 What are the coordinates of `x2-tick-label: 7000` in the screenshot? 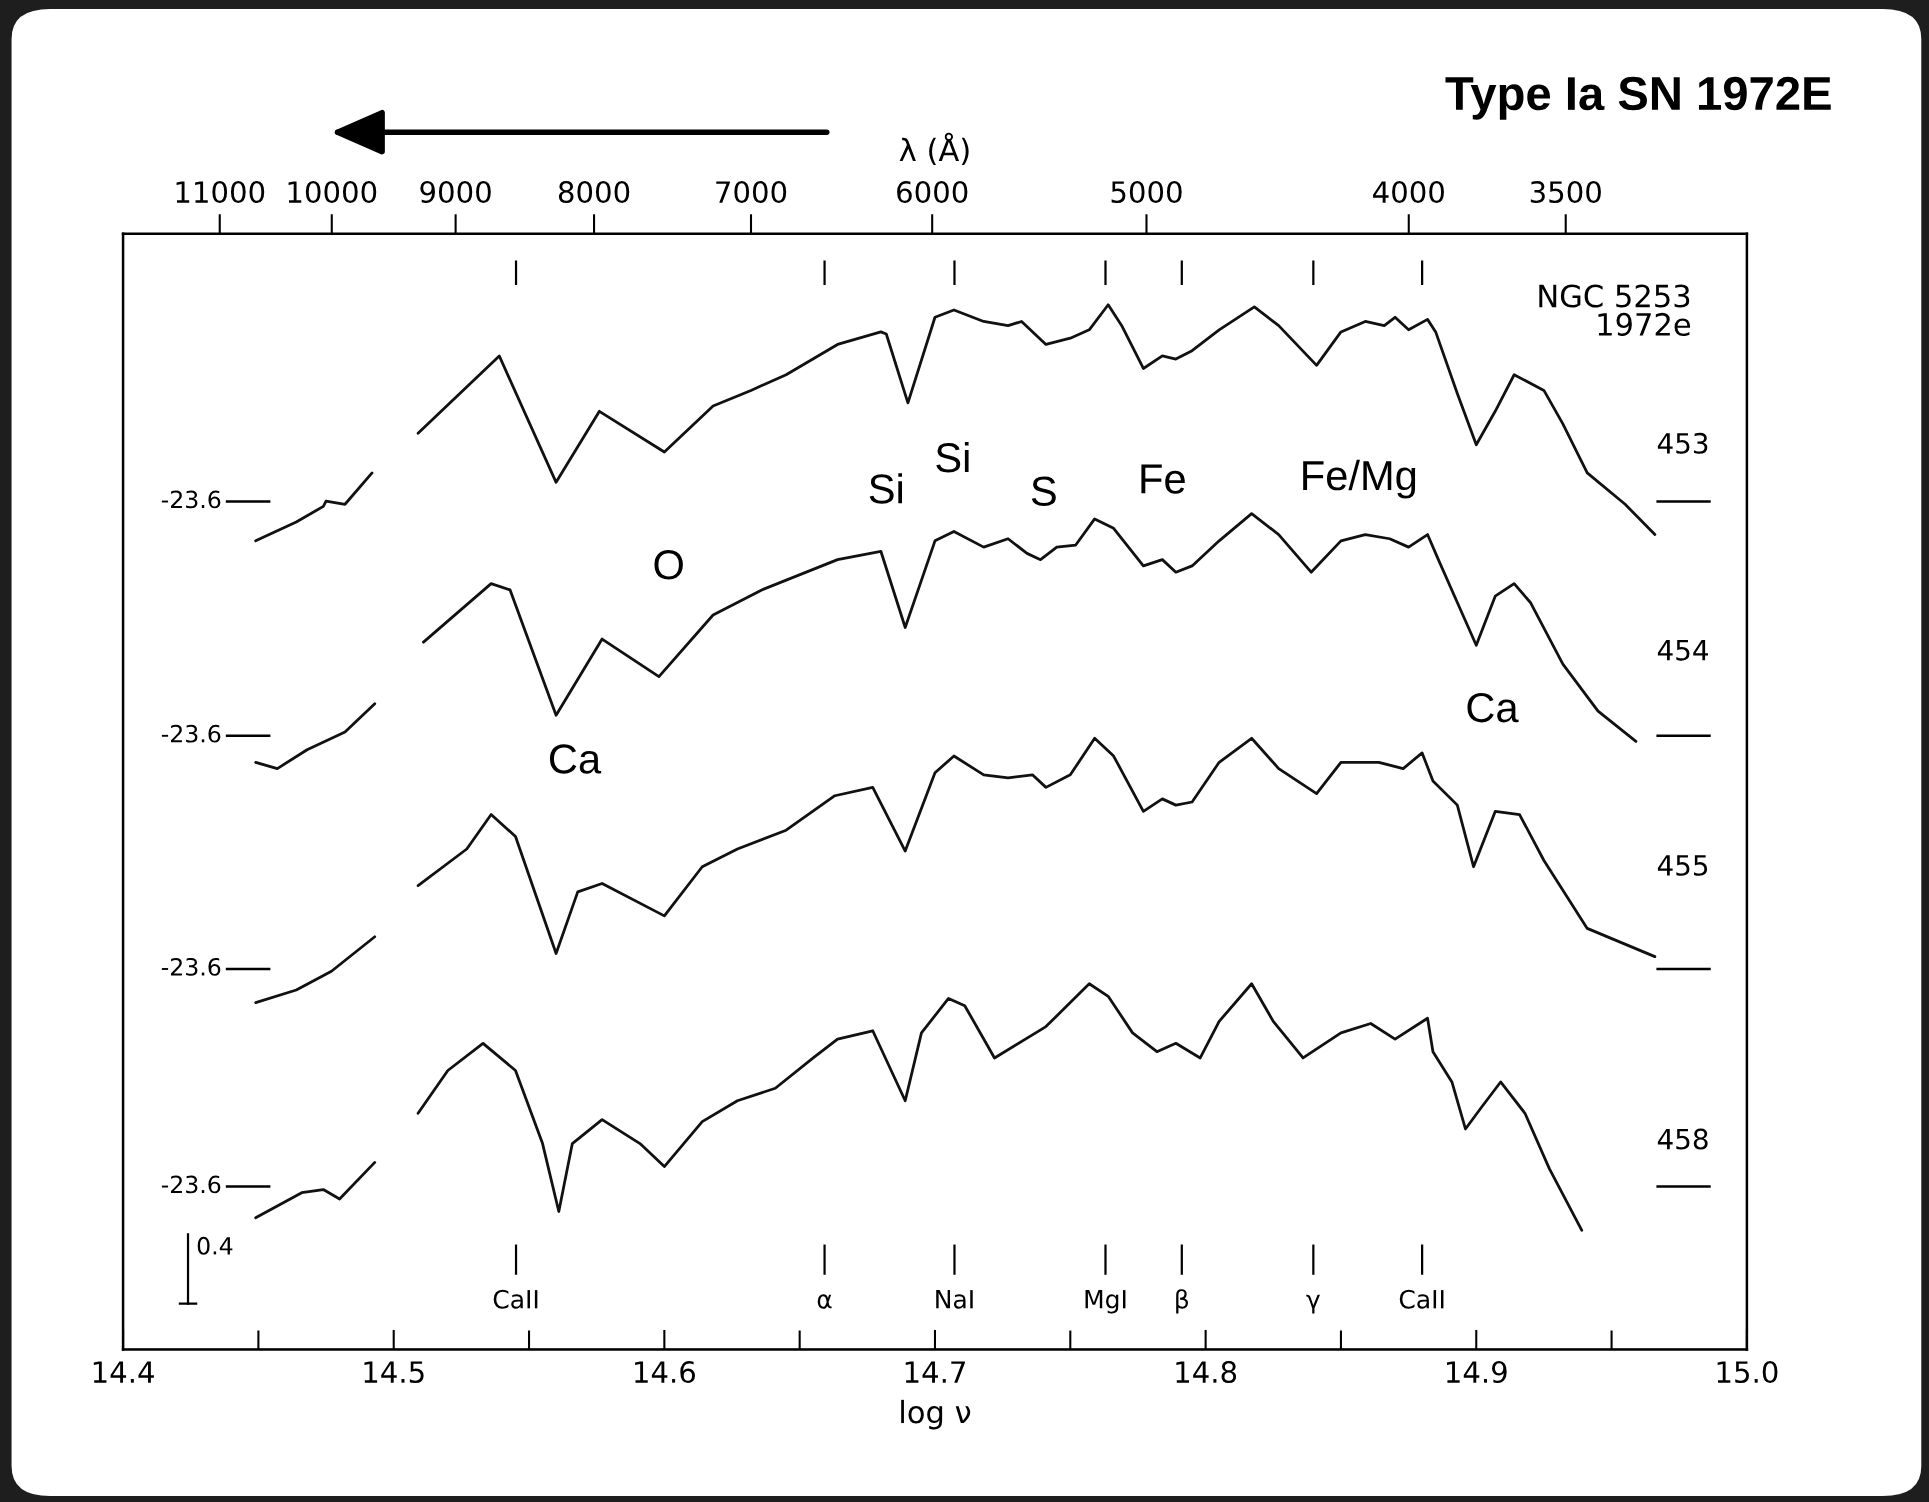 It's located at (751, 192).